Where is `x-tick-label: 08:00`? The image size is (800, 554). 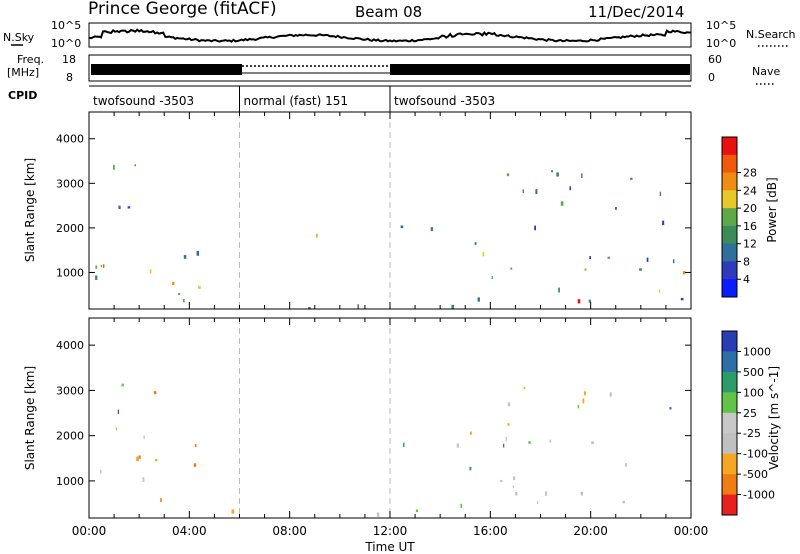
x-tick-label: 08:00 is located at coordinates (289, 531).